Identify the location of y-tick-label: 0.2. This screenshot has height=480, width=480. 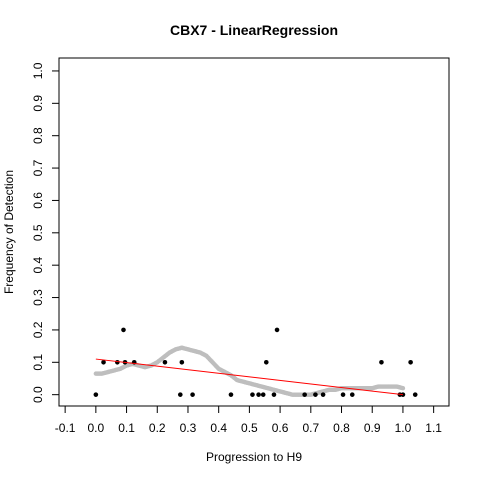
(38, 329).